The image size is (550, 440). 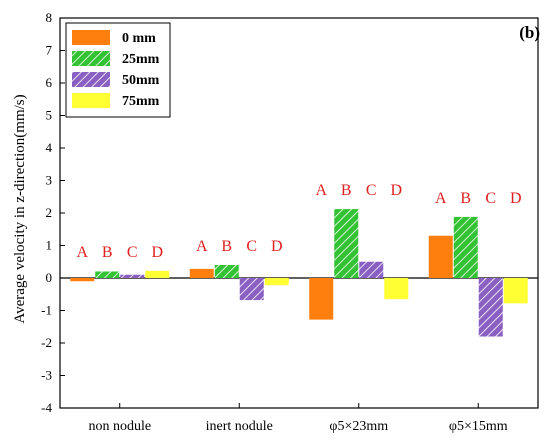 I want to click on y-tick-label: -1, so click(x=46, y=310).